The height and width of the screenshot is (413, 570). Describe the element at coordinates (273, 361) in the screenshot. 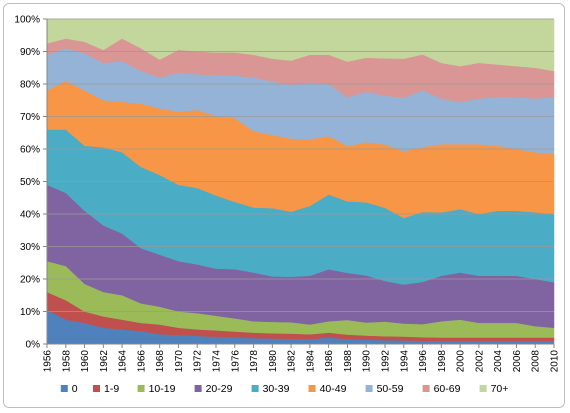

I see `x-tick-label: 1980` at that location.